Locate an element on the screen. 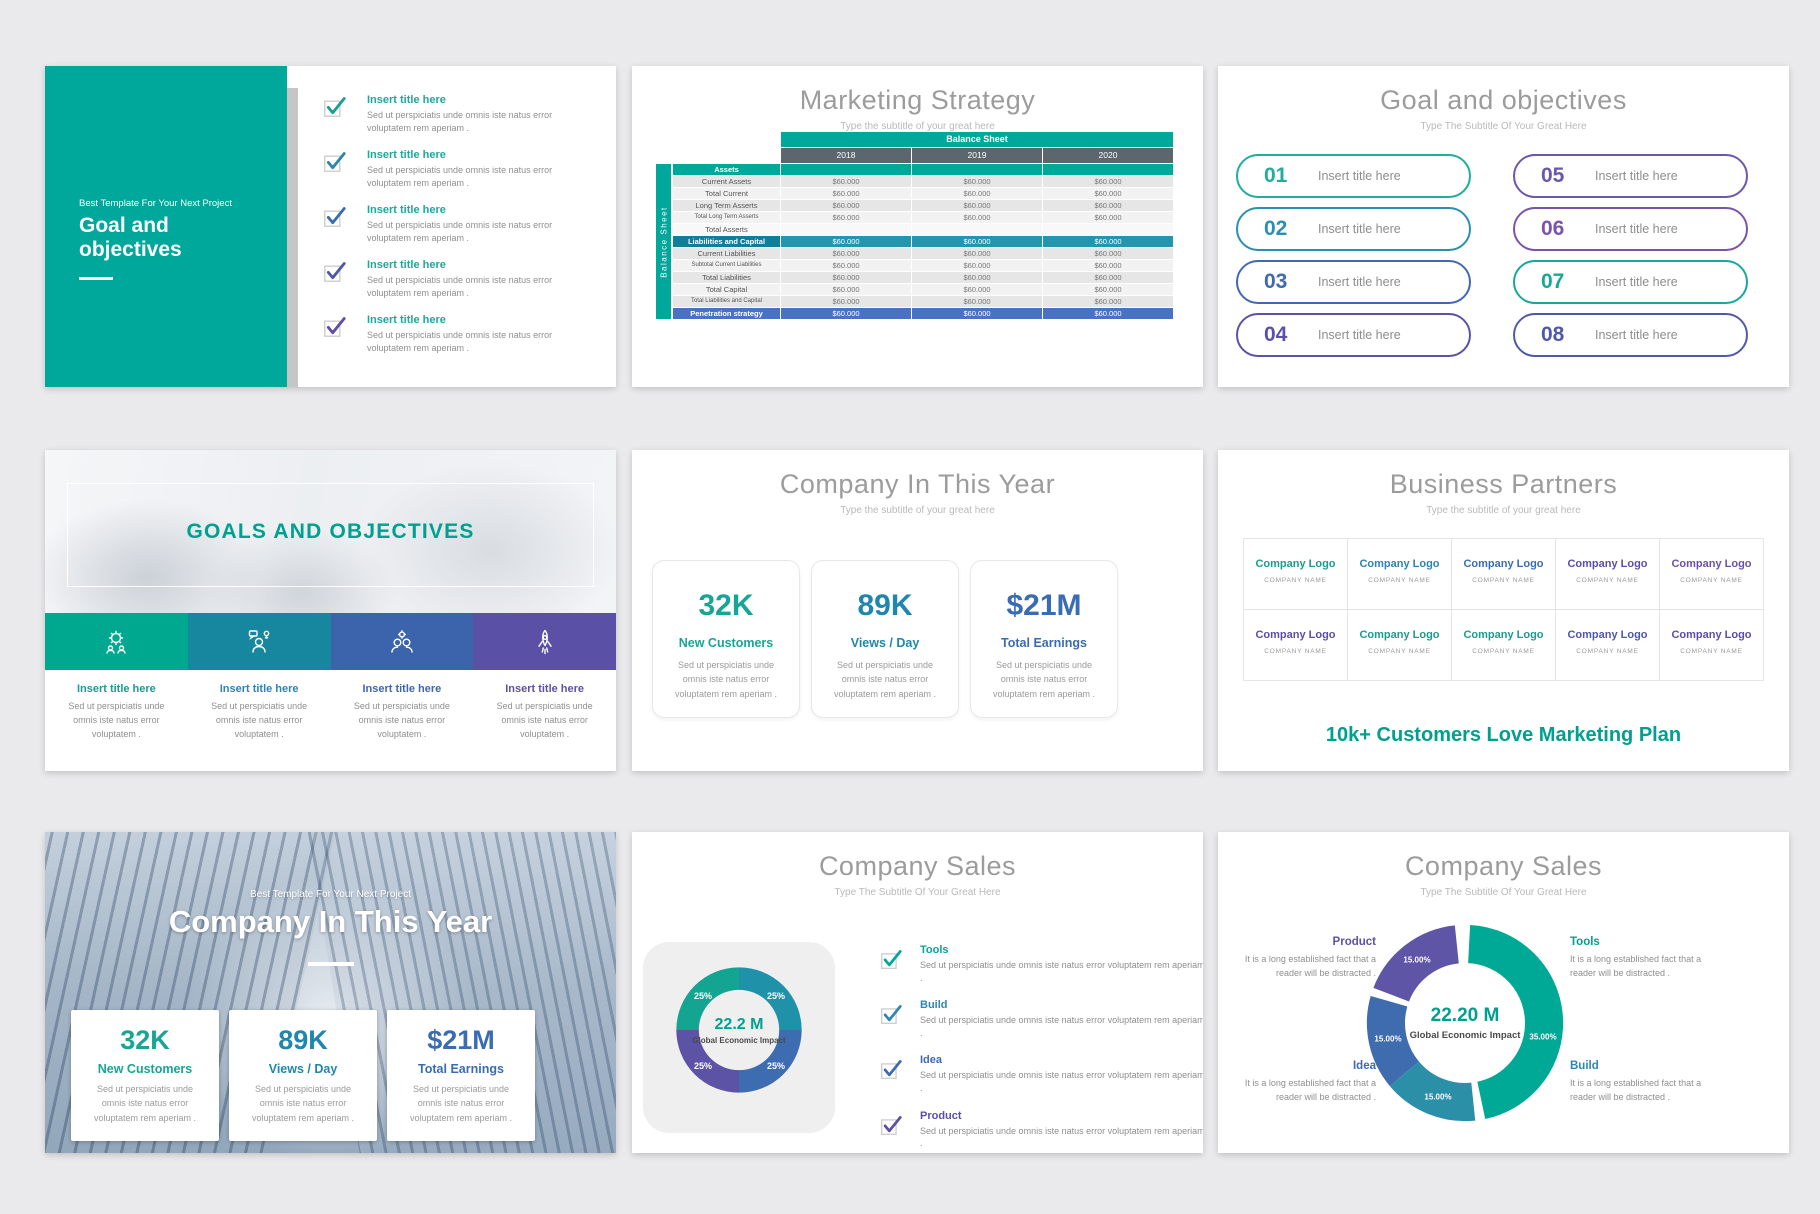  spacer is located at coordinates (718, 139).